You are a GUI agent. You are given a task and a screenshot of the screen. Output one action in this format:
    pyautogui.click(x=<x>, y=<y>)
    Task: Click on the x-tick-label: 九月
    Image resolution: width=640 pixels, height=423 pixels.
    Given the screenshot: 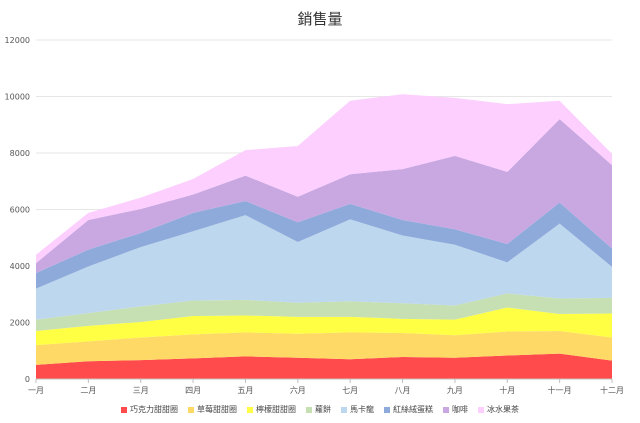 What is the action you would take?
    pyautogui.click(x=455, y=390)
    